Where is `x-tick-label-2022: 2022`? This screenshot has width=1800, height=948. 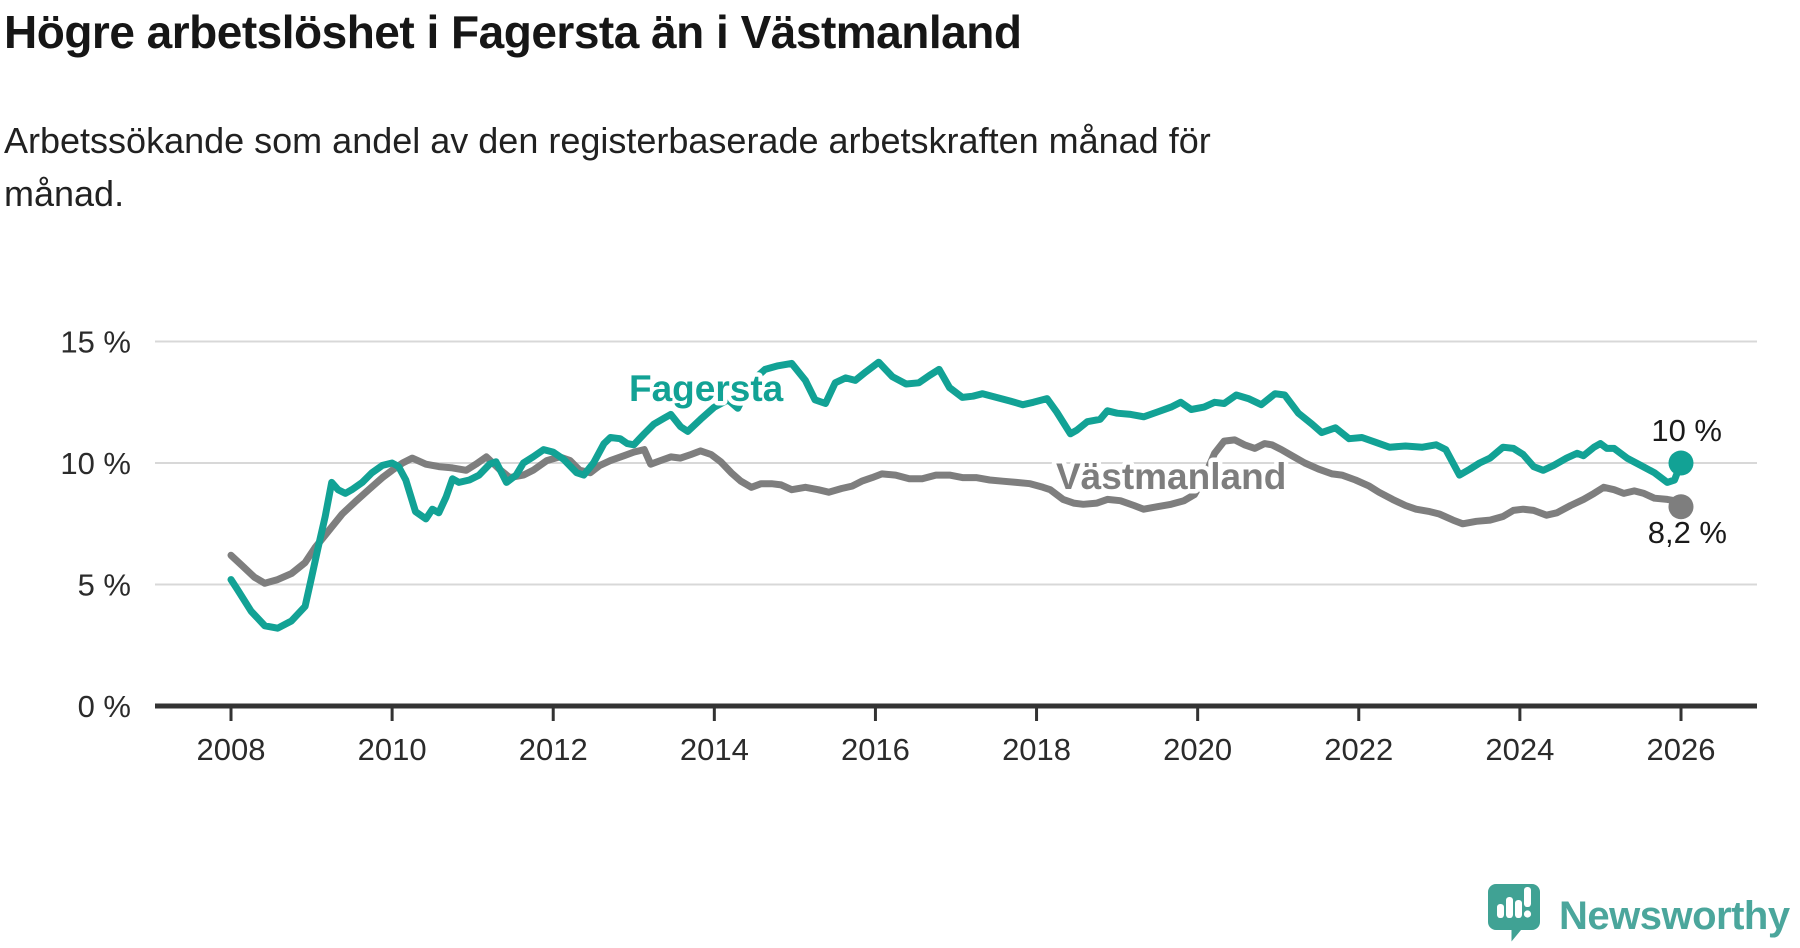 x-tick-label-2022: 2022 is located at coordinates (1358, 749).